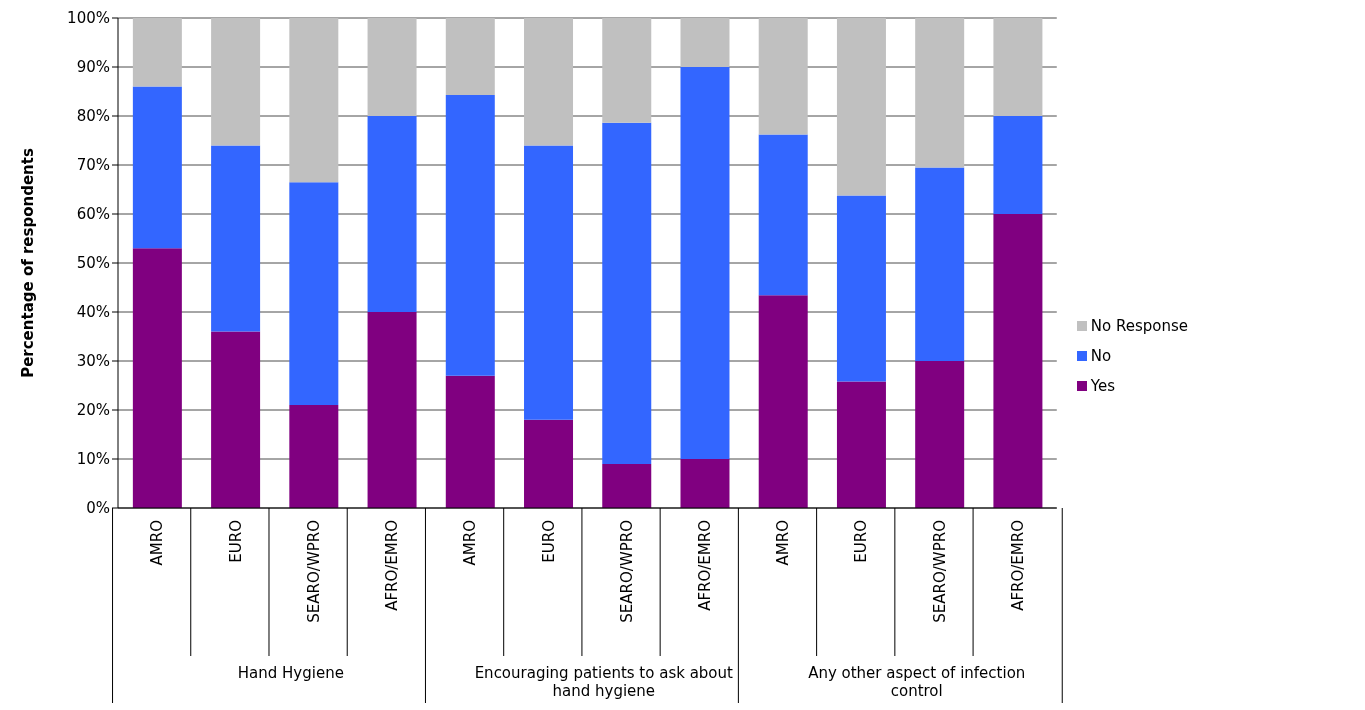 The image size is (1365, 710). Describe the element at coordinates (1102, 385) in the screenshot. I see `legend-label: Yes` at that location.